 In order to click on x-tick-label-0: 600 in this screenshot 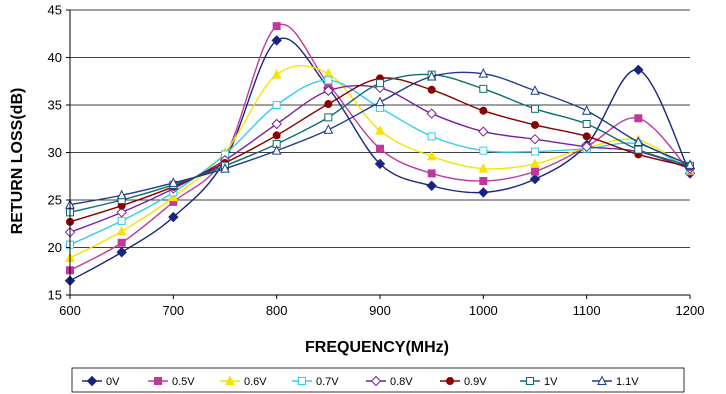, I will do `click(70, 310)`.